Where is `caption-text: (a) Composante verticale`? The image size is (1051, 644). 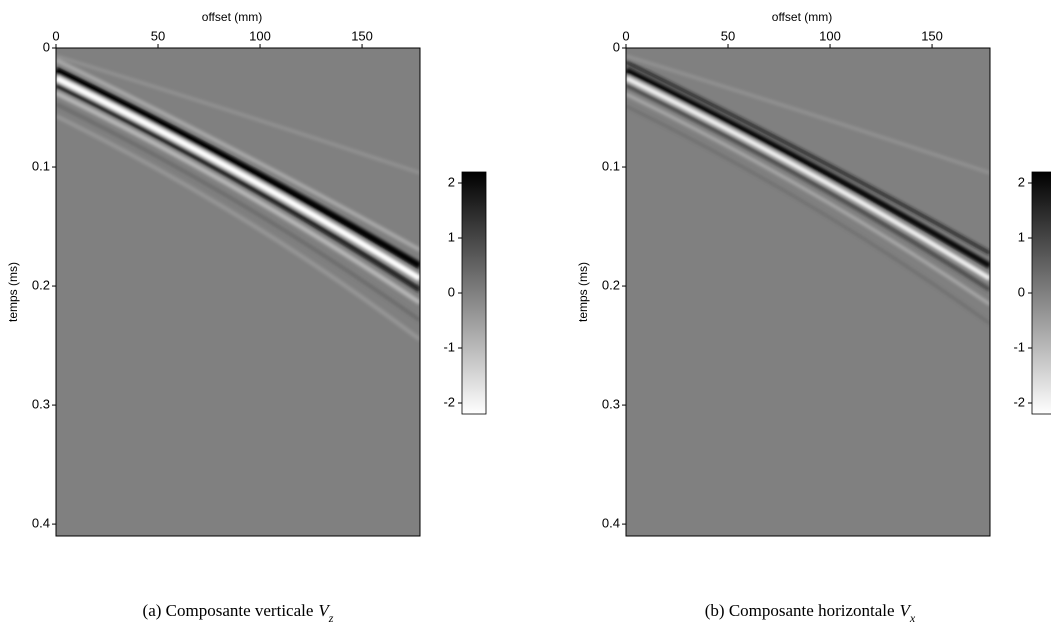 caption-text: (a) Composante verticale is located at coordinates (228, 610).